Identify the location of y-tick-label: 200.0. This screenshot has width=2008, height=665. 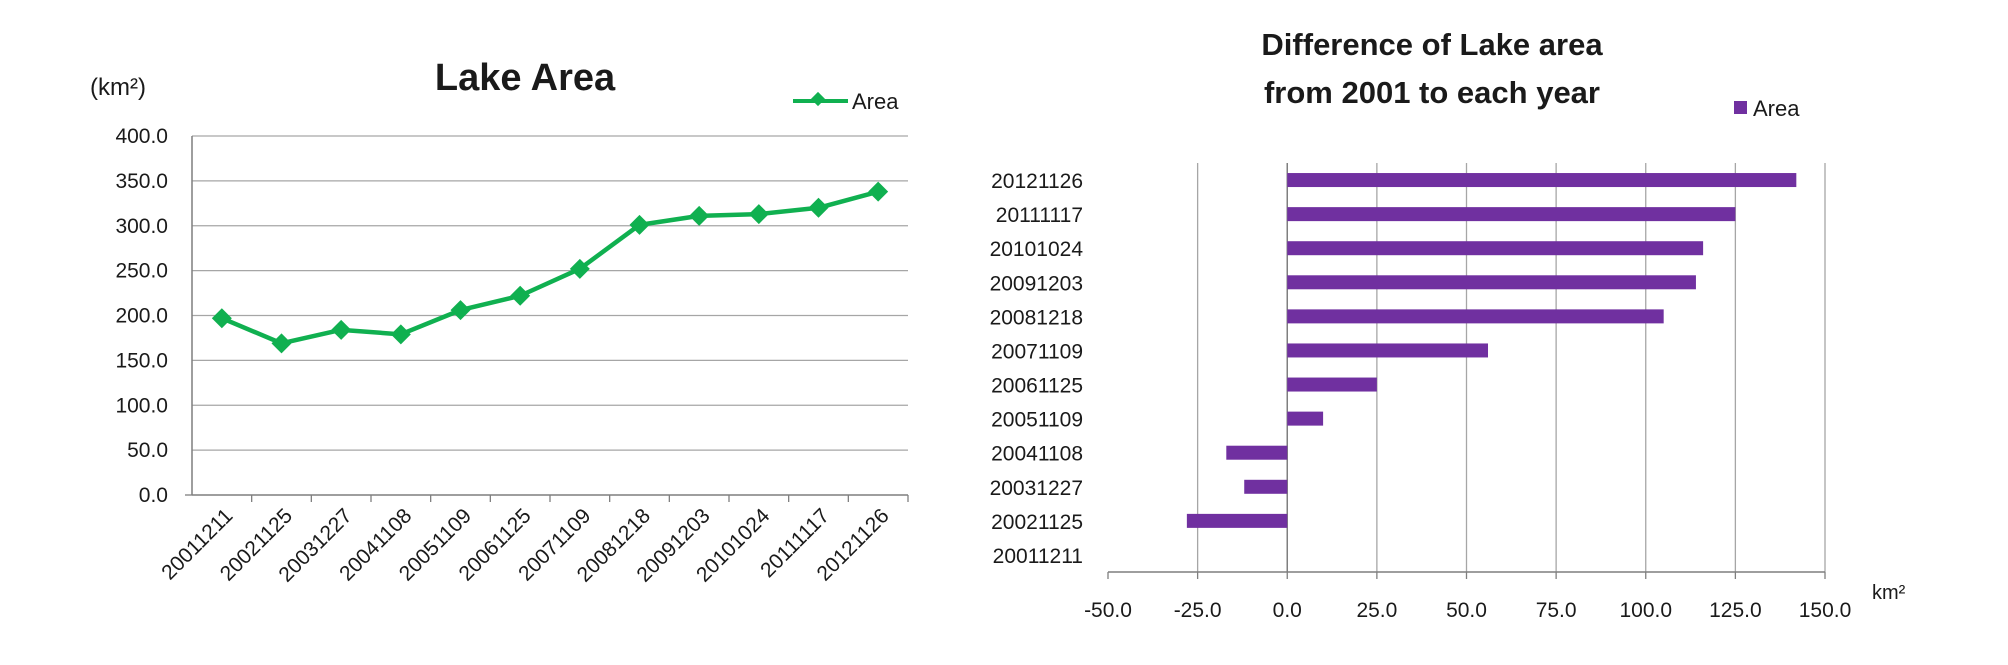
(141, 316).